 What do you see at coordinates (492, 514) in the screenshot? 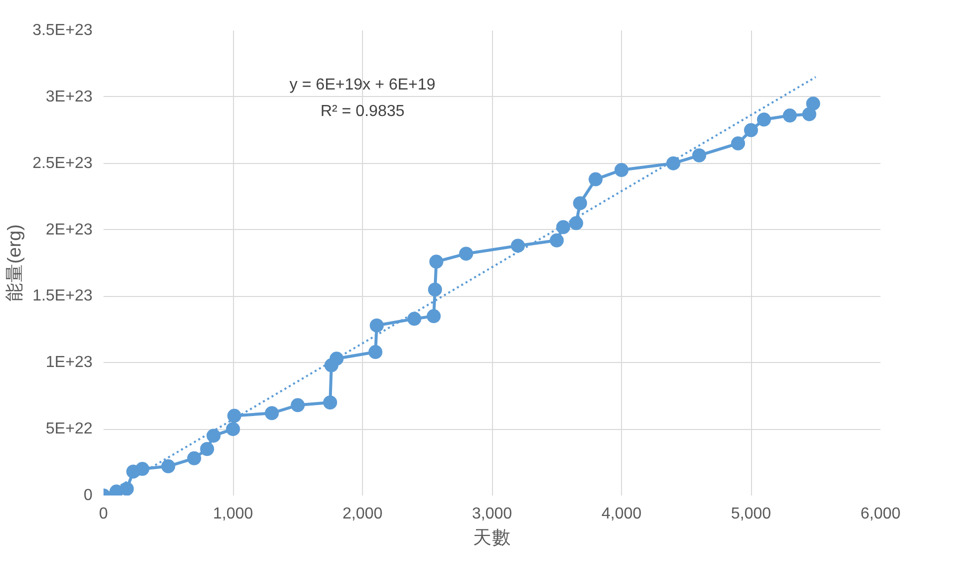
I see `x-tick-label: 3,000` at bounding box center [492, 514].